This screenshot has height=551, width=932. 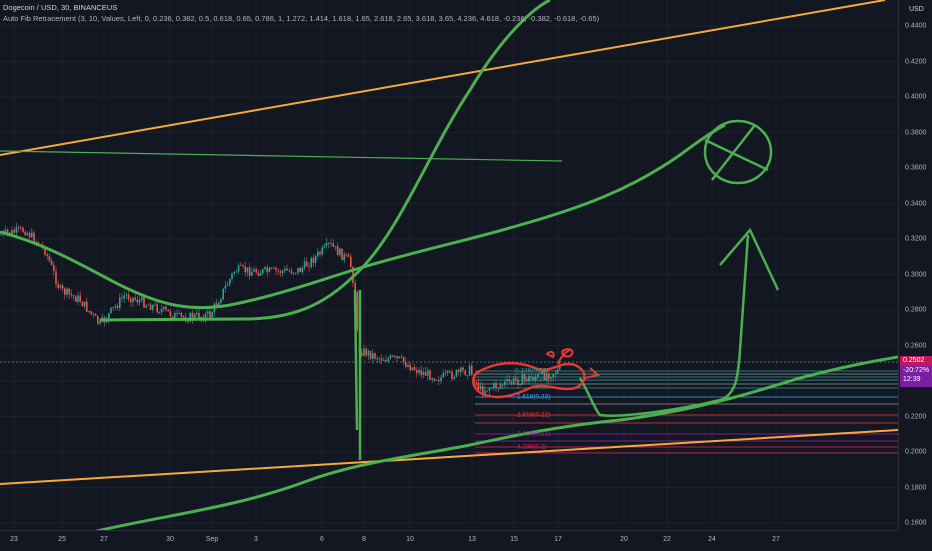 What do you see at coordinates (749, 259) in the screenshot?
I see `arrow-head-drawing` at bounding box center [749, 259].